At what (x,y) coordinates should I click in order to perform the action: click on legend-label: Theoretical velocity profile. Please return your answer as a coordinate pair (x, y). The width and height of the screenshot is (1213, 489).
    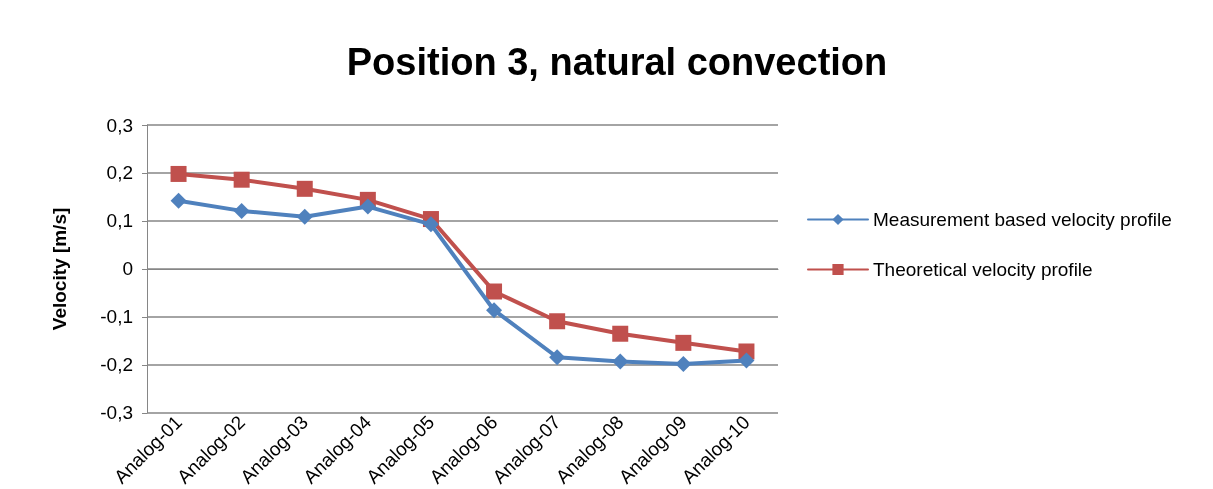
    Looking at the image, I should click on (983, 269).